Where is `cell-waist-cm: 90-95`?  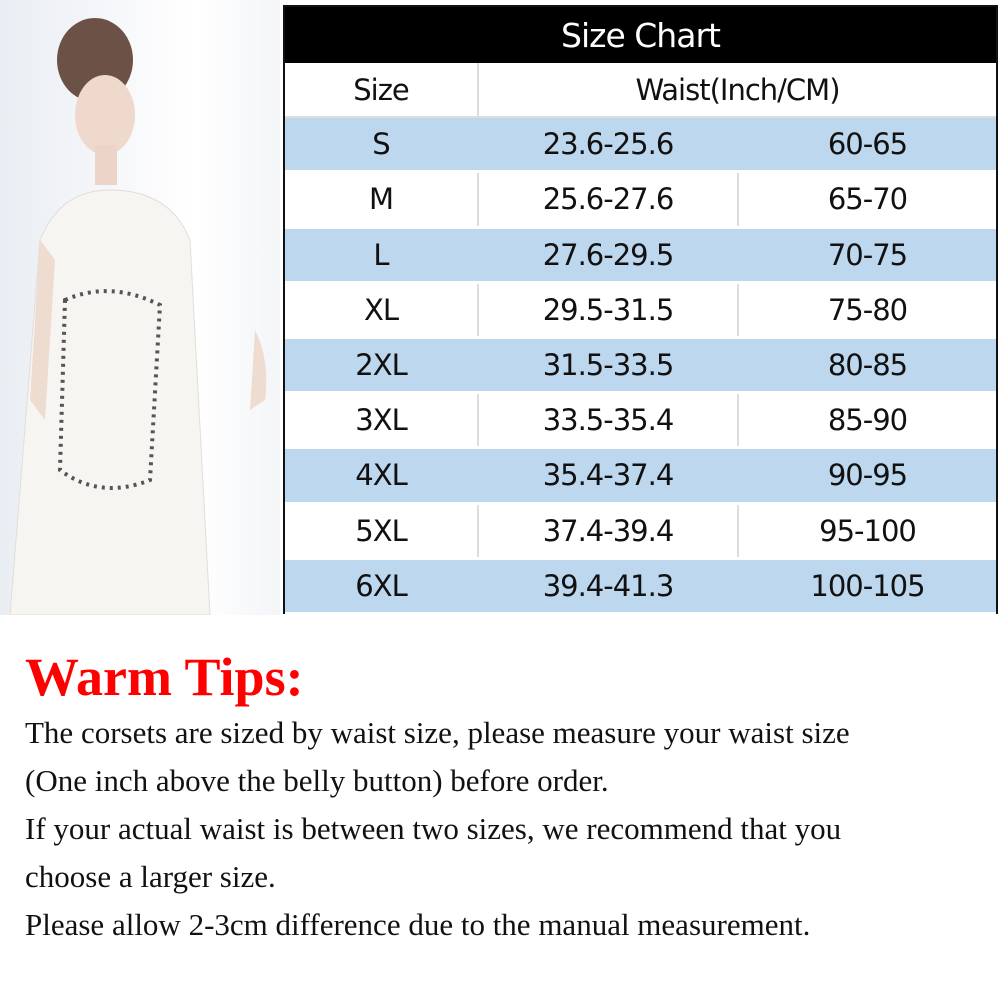 cell-waist-cm: 90-95 is located at coordinates (867, 475).